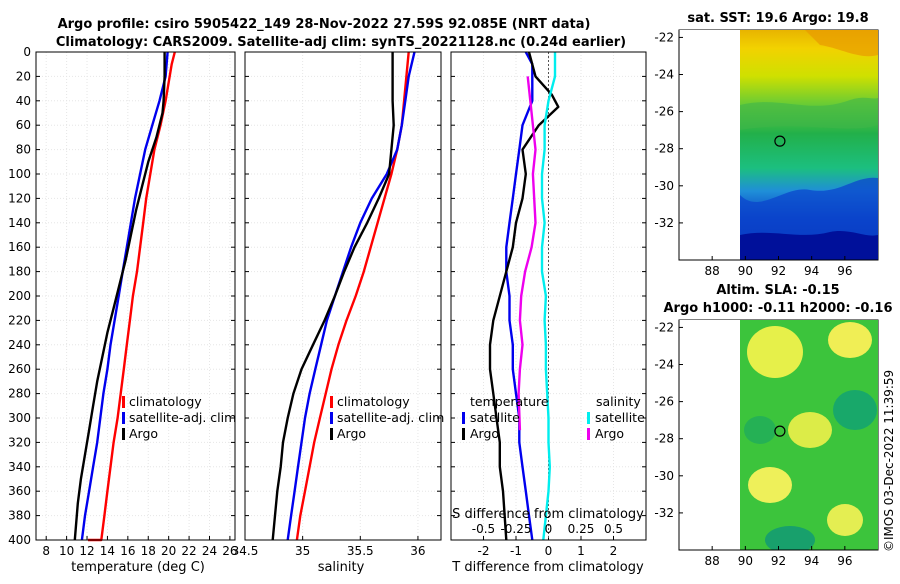  I want to click on legend-satellite-adj: satellite-adj. clim, so click(182, 417).